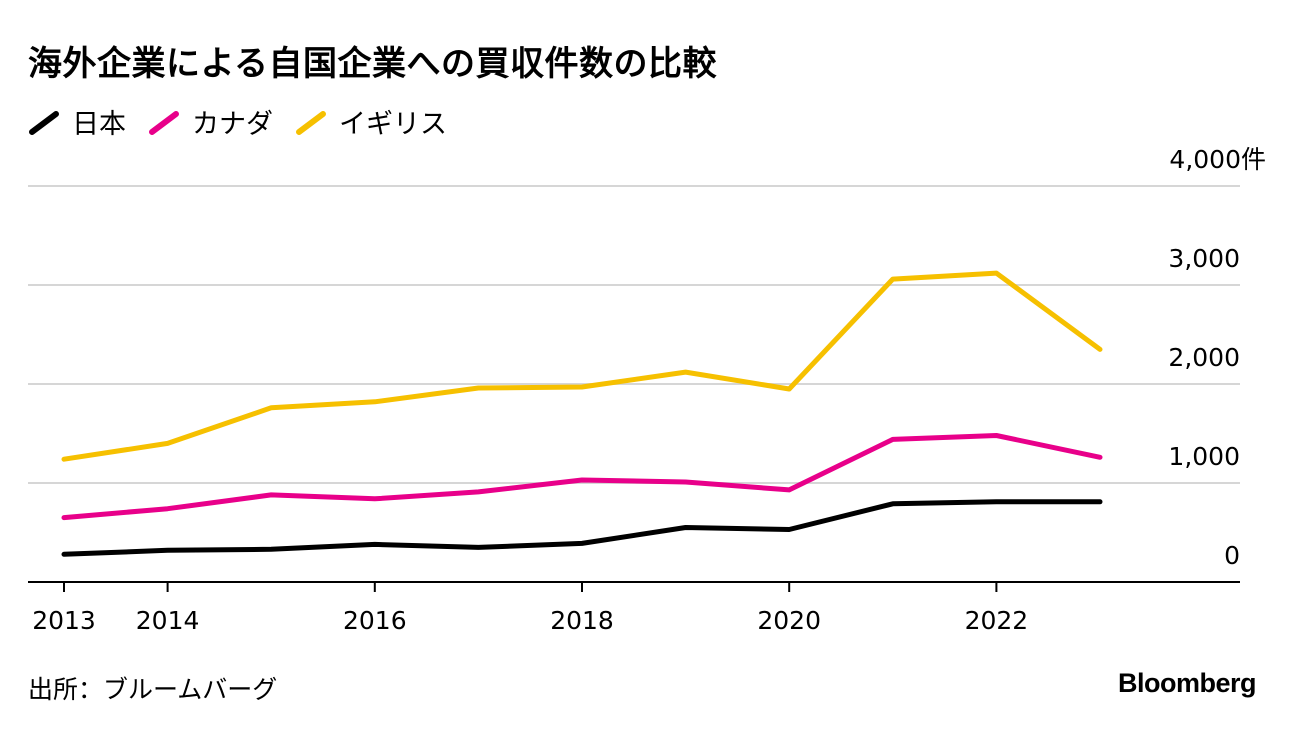 The height and width of the screenshot is (730, 1296). What do you see at coordinates (997, 620) in the screenshot?
I see `x-tick-label-2022: 2022` at bounding box center [997, 620].